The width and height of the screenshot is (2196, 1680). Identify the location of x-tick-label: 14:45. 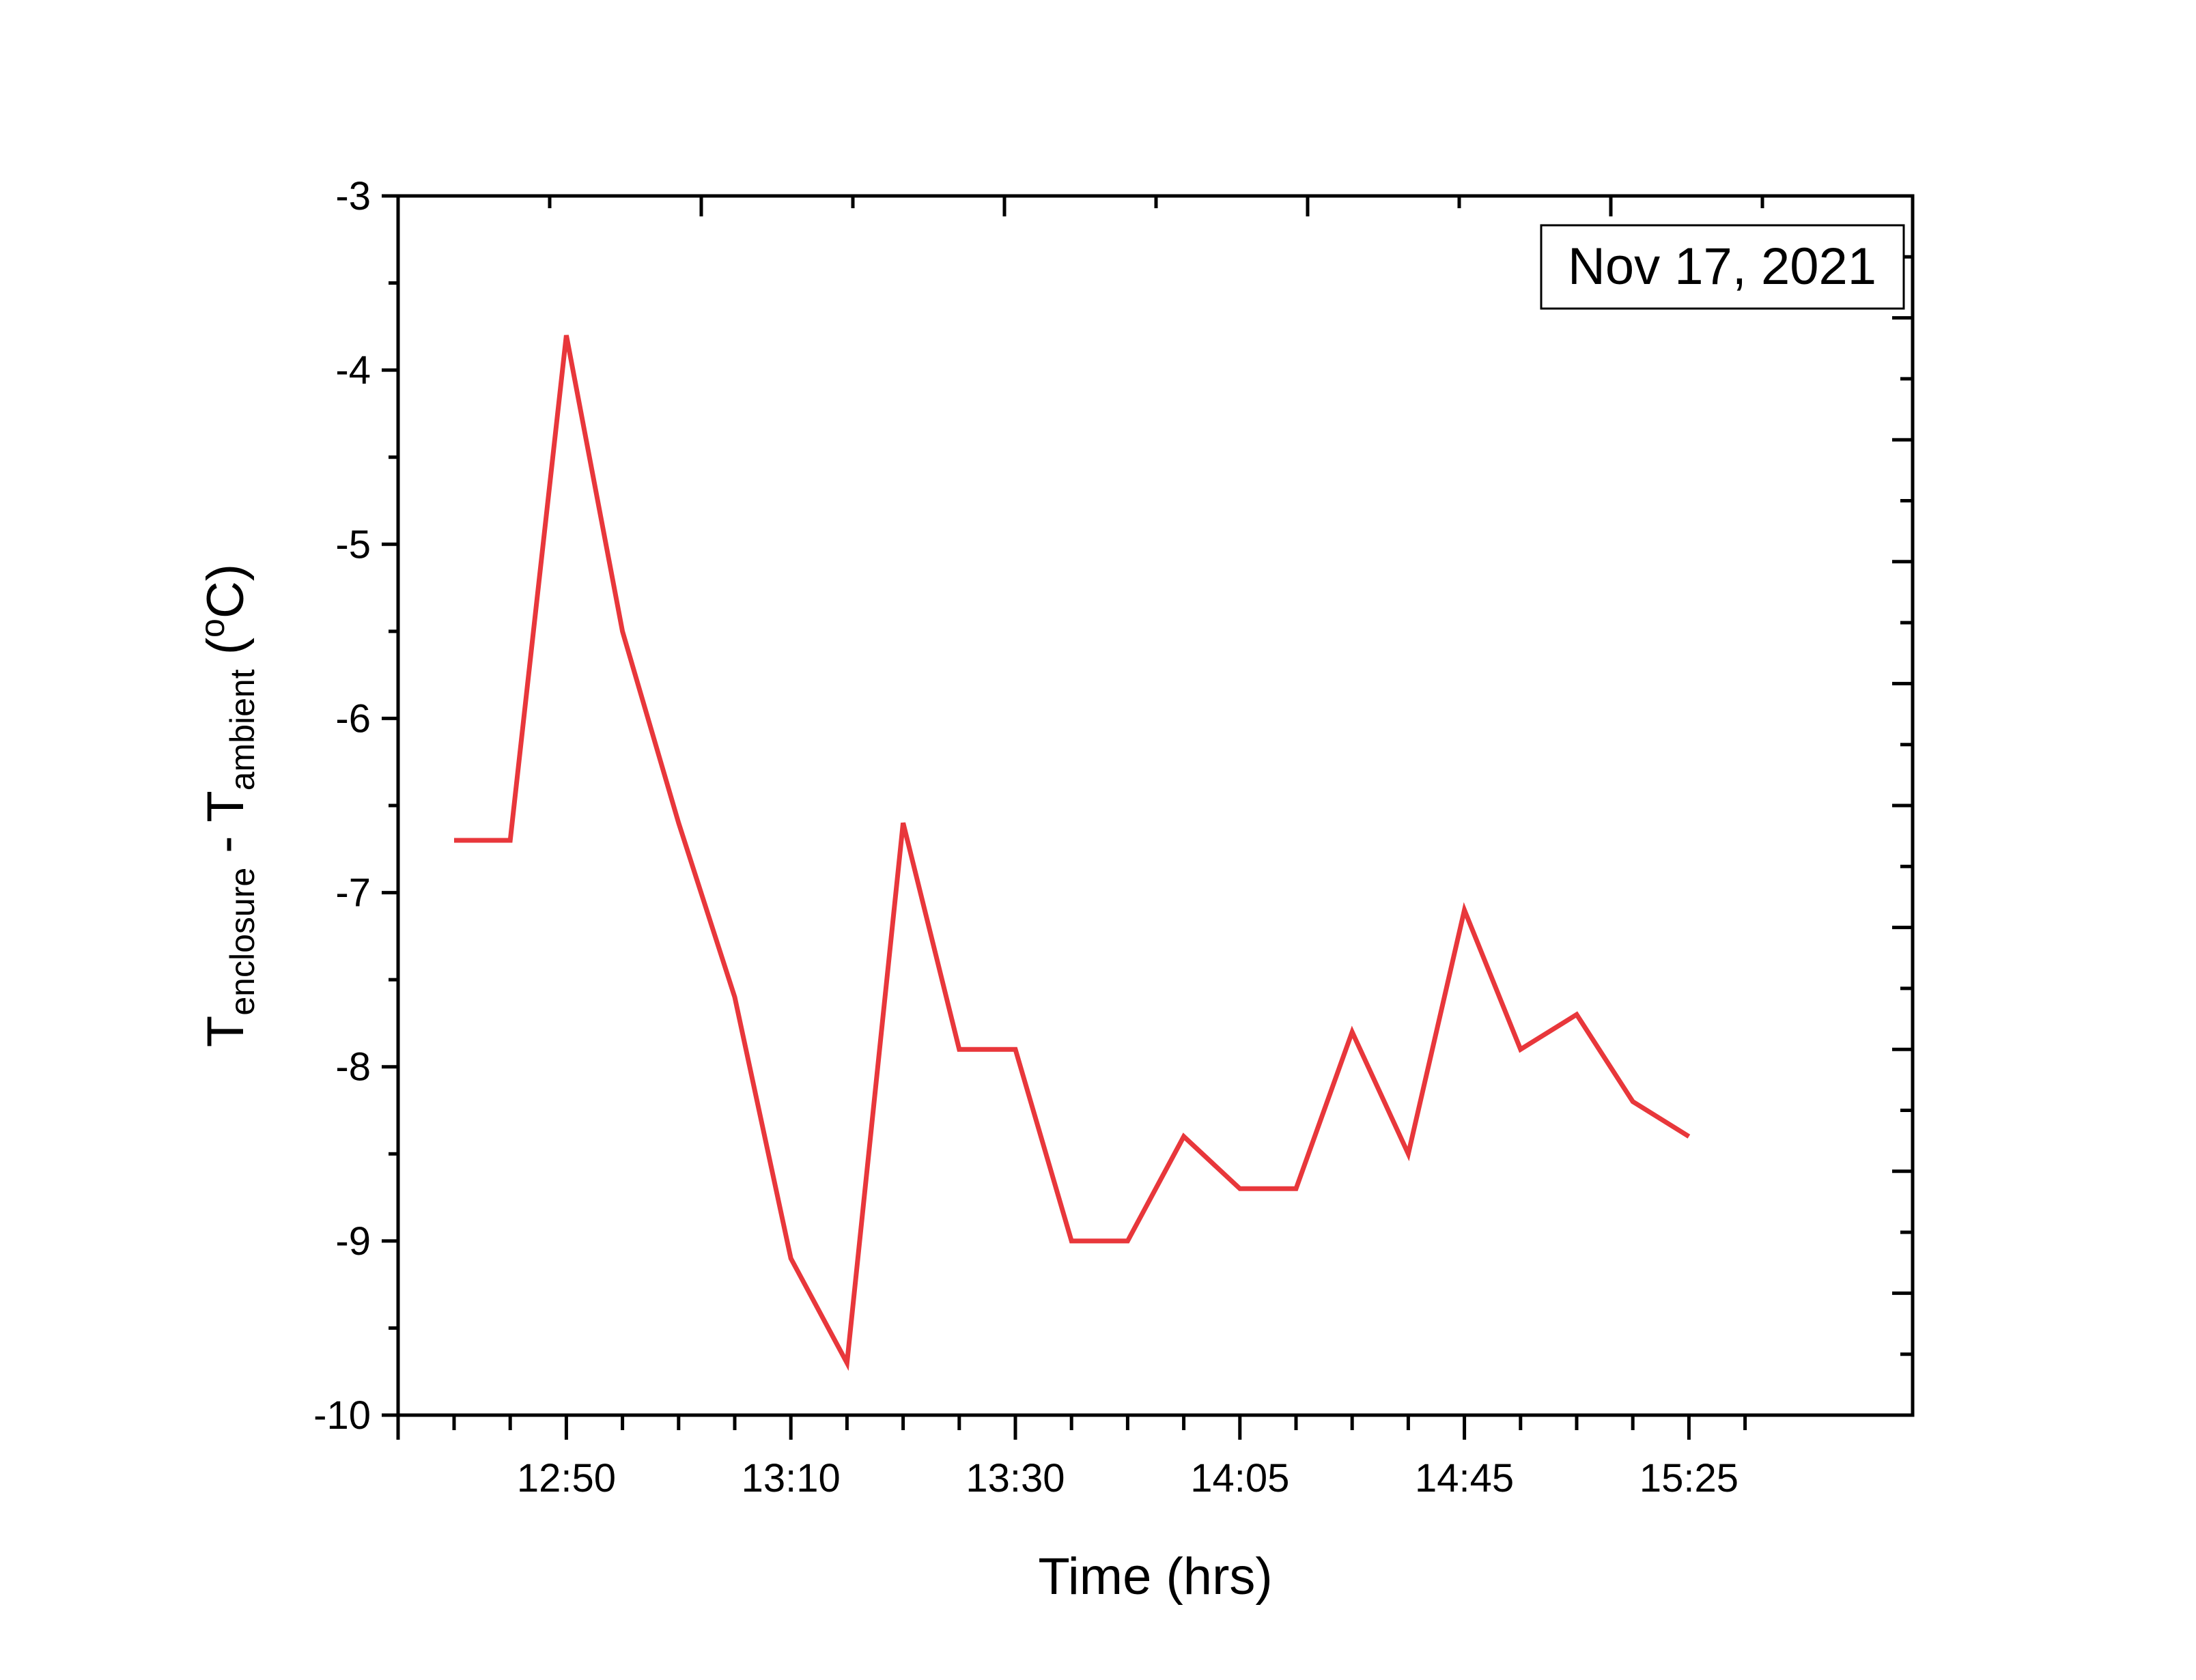
(1464, 1478).